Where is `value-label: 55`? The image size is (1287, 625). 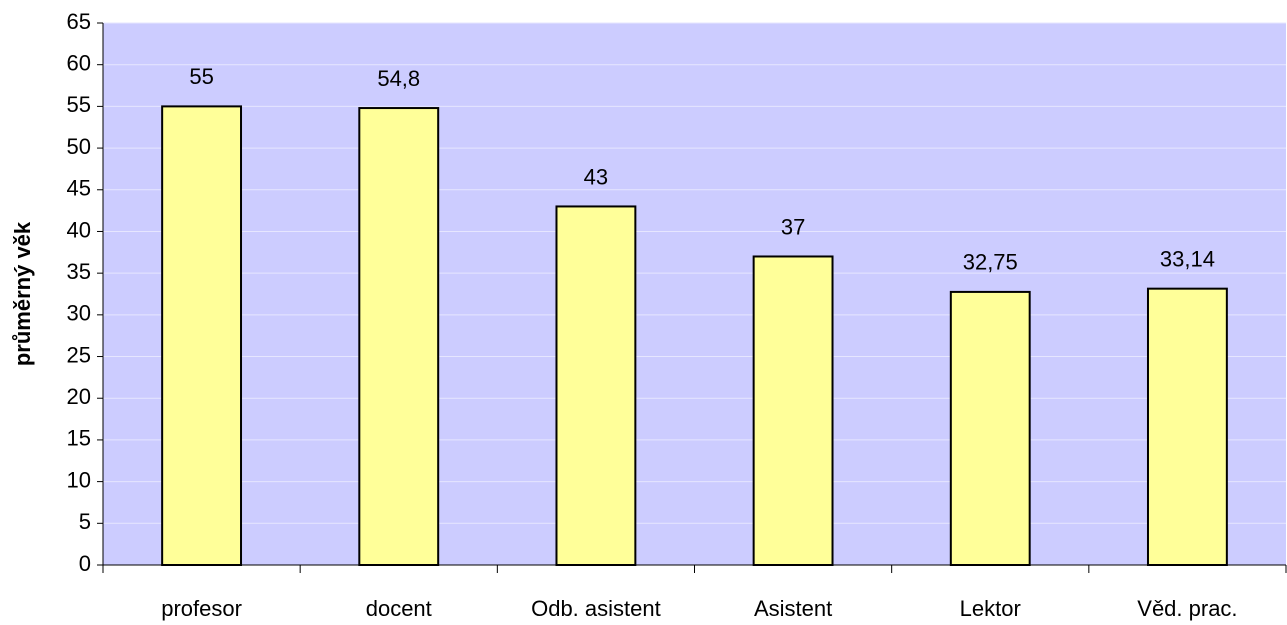 value-label: 55 is located at coordinates (201, 76).